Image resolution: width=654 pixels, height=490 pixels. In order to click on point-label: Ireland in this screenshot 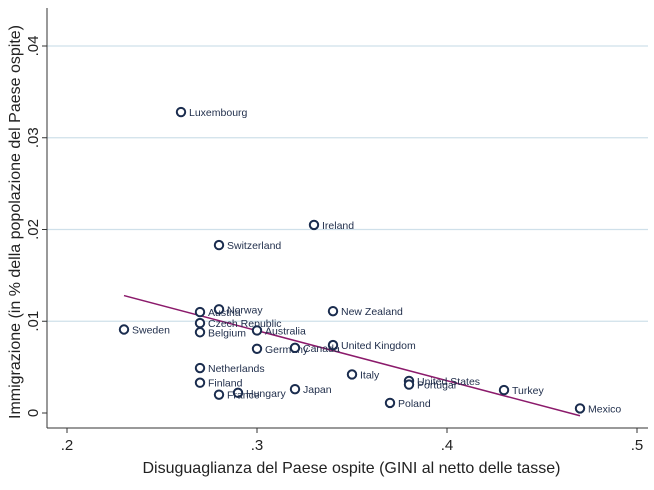, I will do `click(338, 226)`.